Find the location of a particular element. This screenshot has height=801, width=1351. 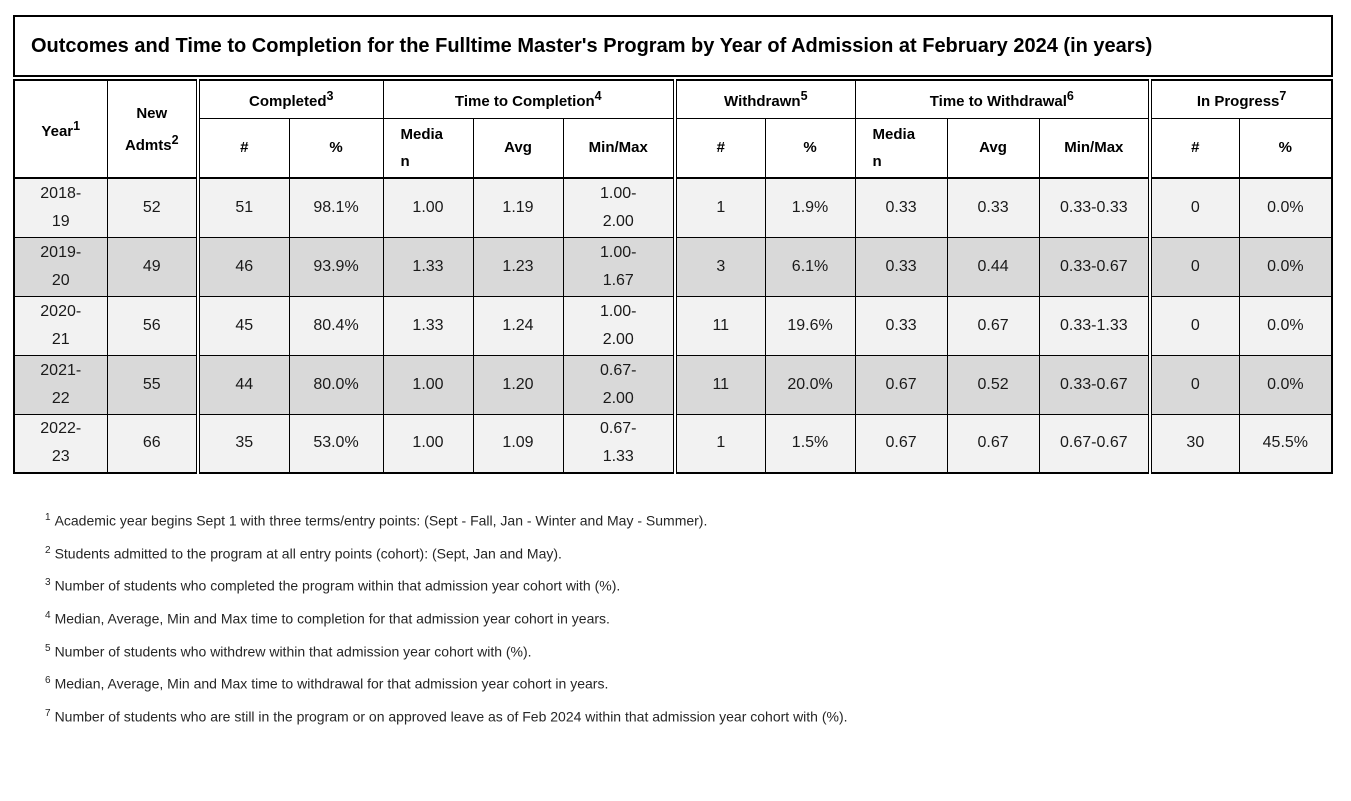

cell-year: 2018-19 is located at coordinates (60, 207).